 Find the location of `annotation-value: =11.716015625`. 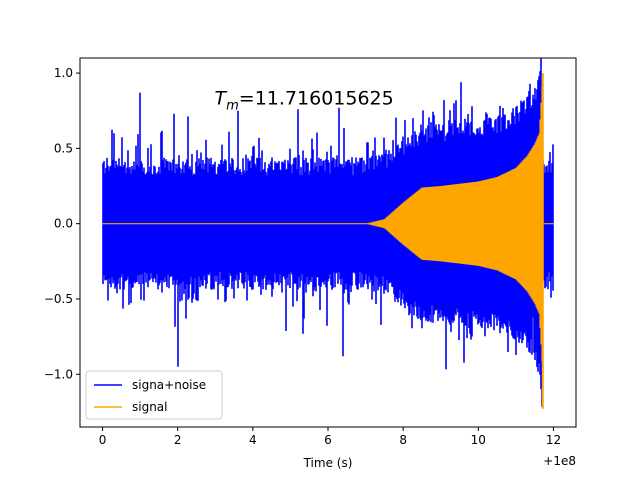

annotation-value: =11.716015625 is located at coordinates (316, 99).